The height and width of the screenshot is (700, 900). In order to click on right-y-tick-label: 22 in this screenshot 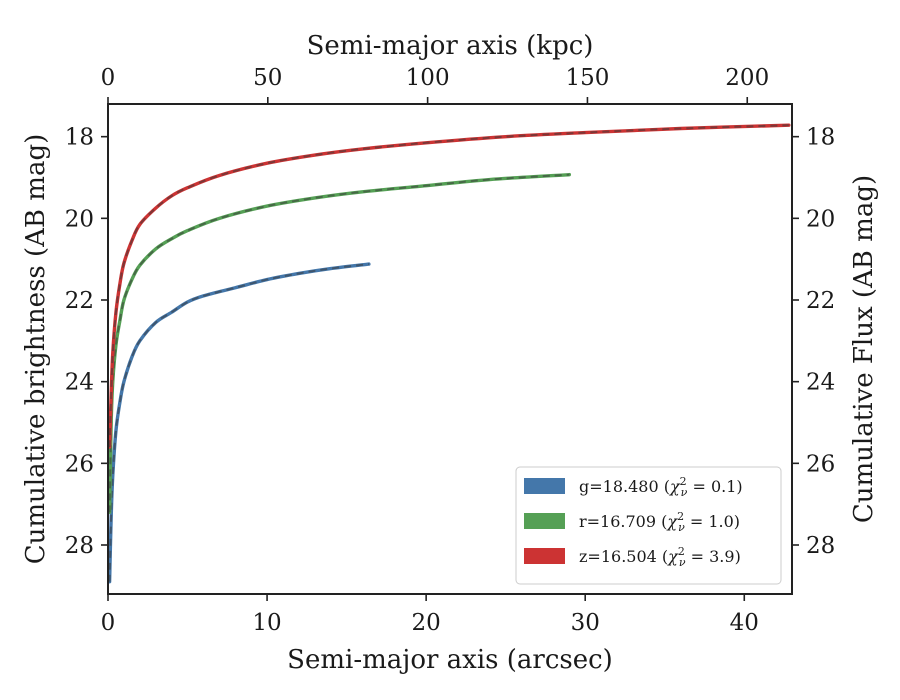, I will do `click(820, 301)`.